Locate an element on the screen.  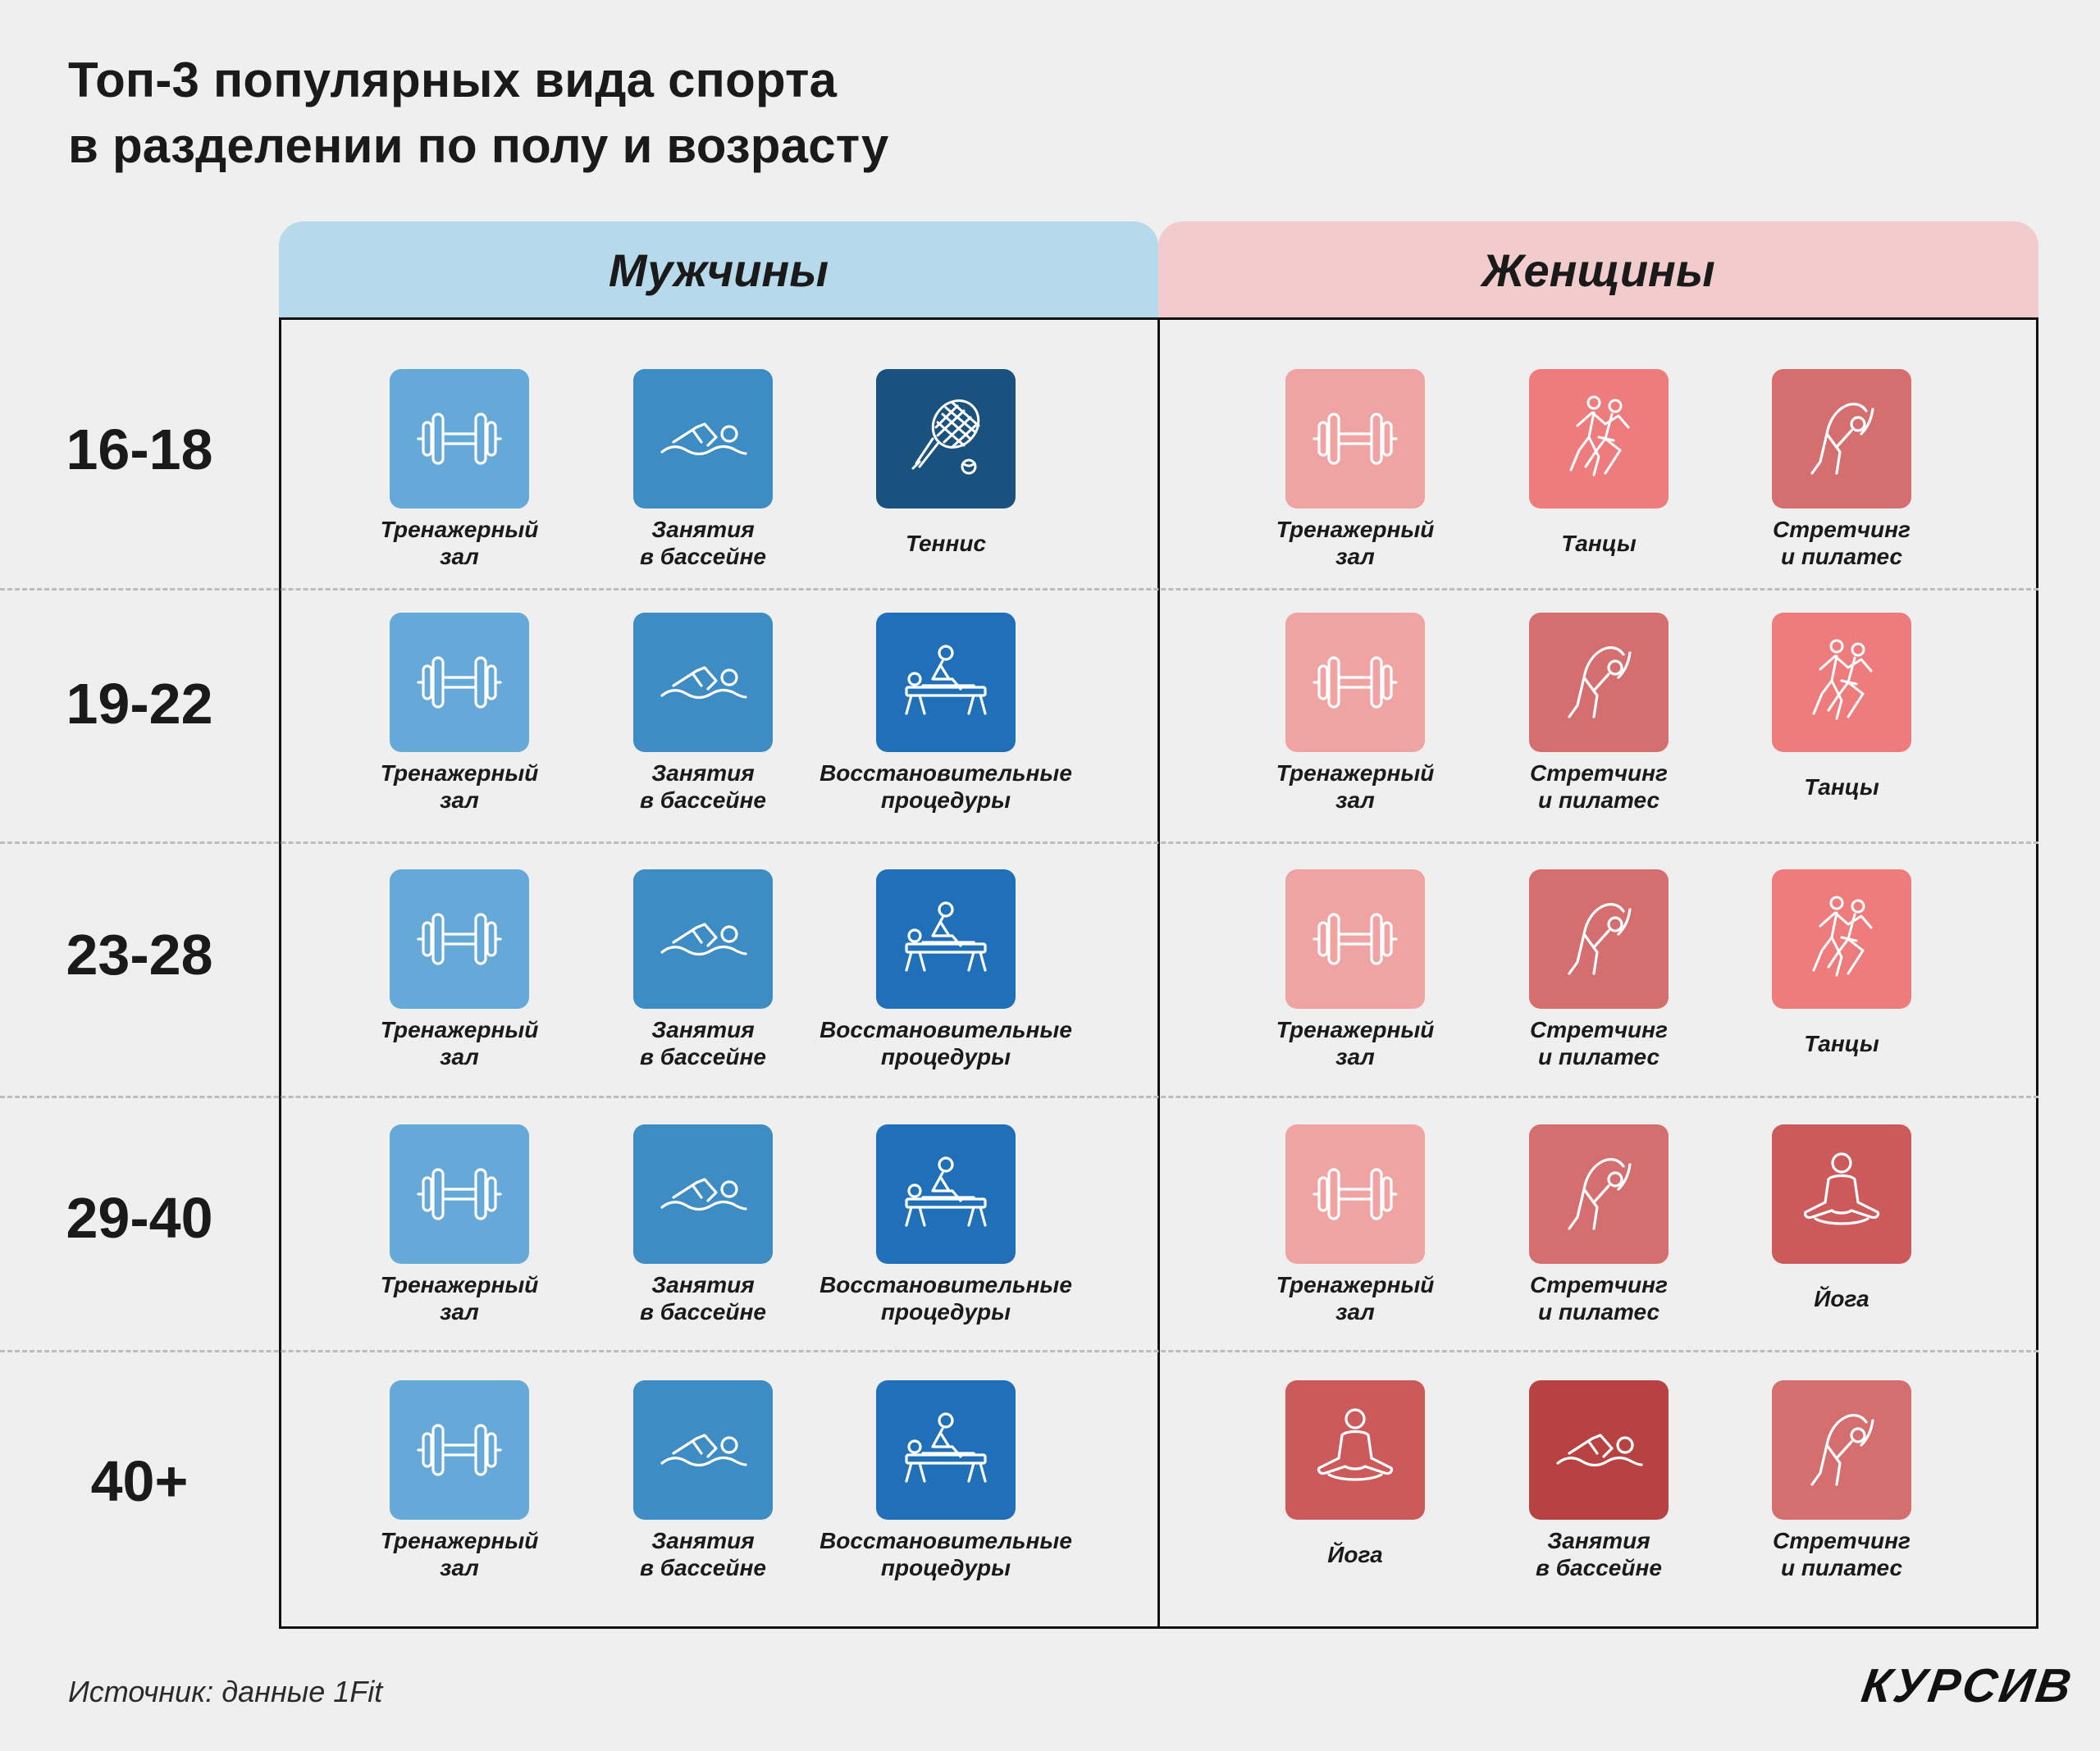
title-line-1: Топ-3 популярных вида спорта is located at coordinates (453, 80).